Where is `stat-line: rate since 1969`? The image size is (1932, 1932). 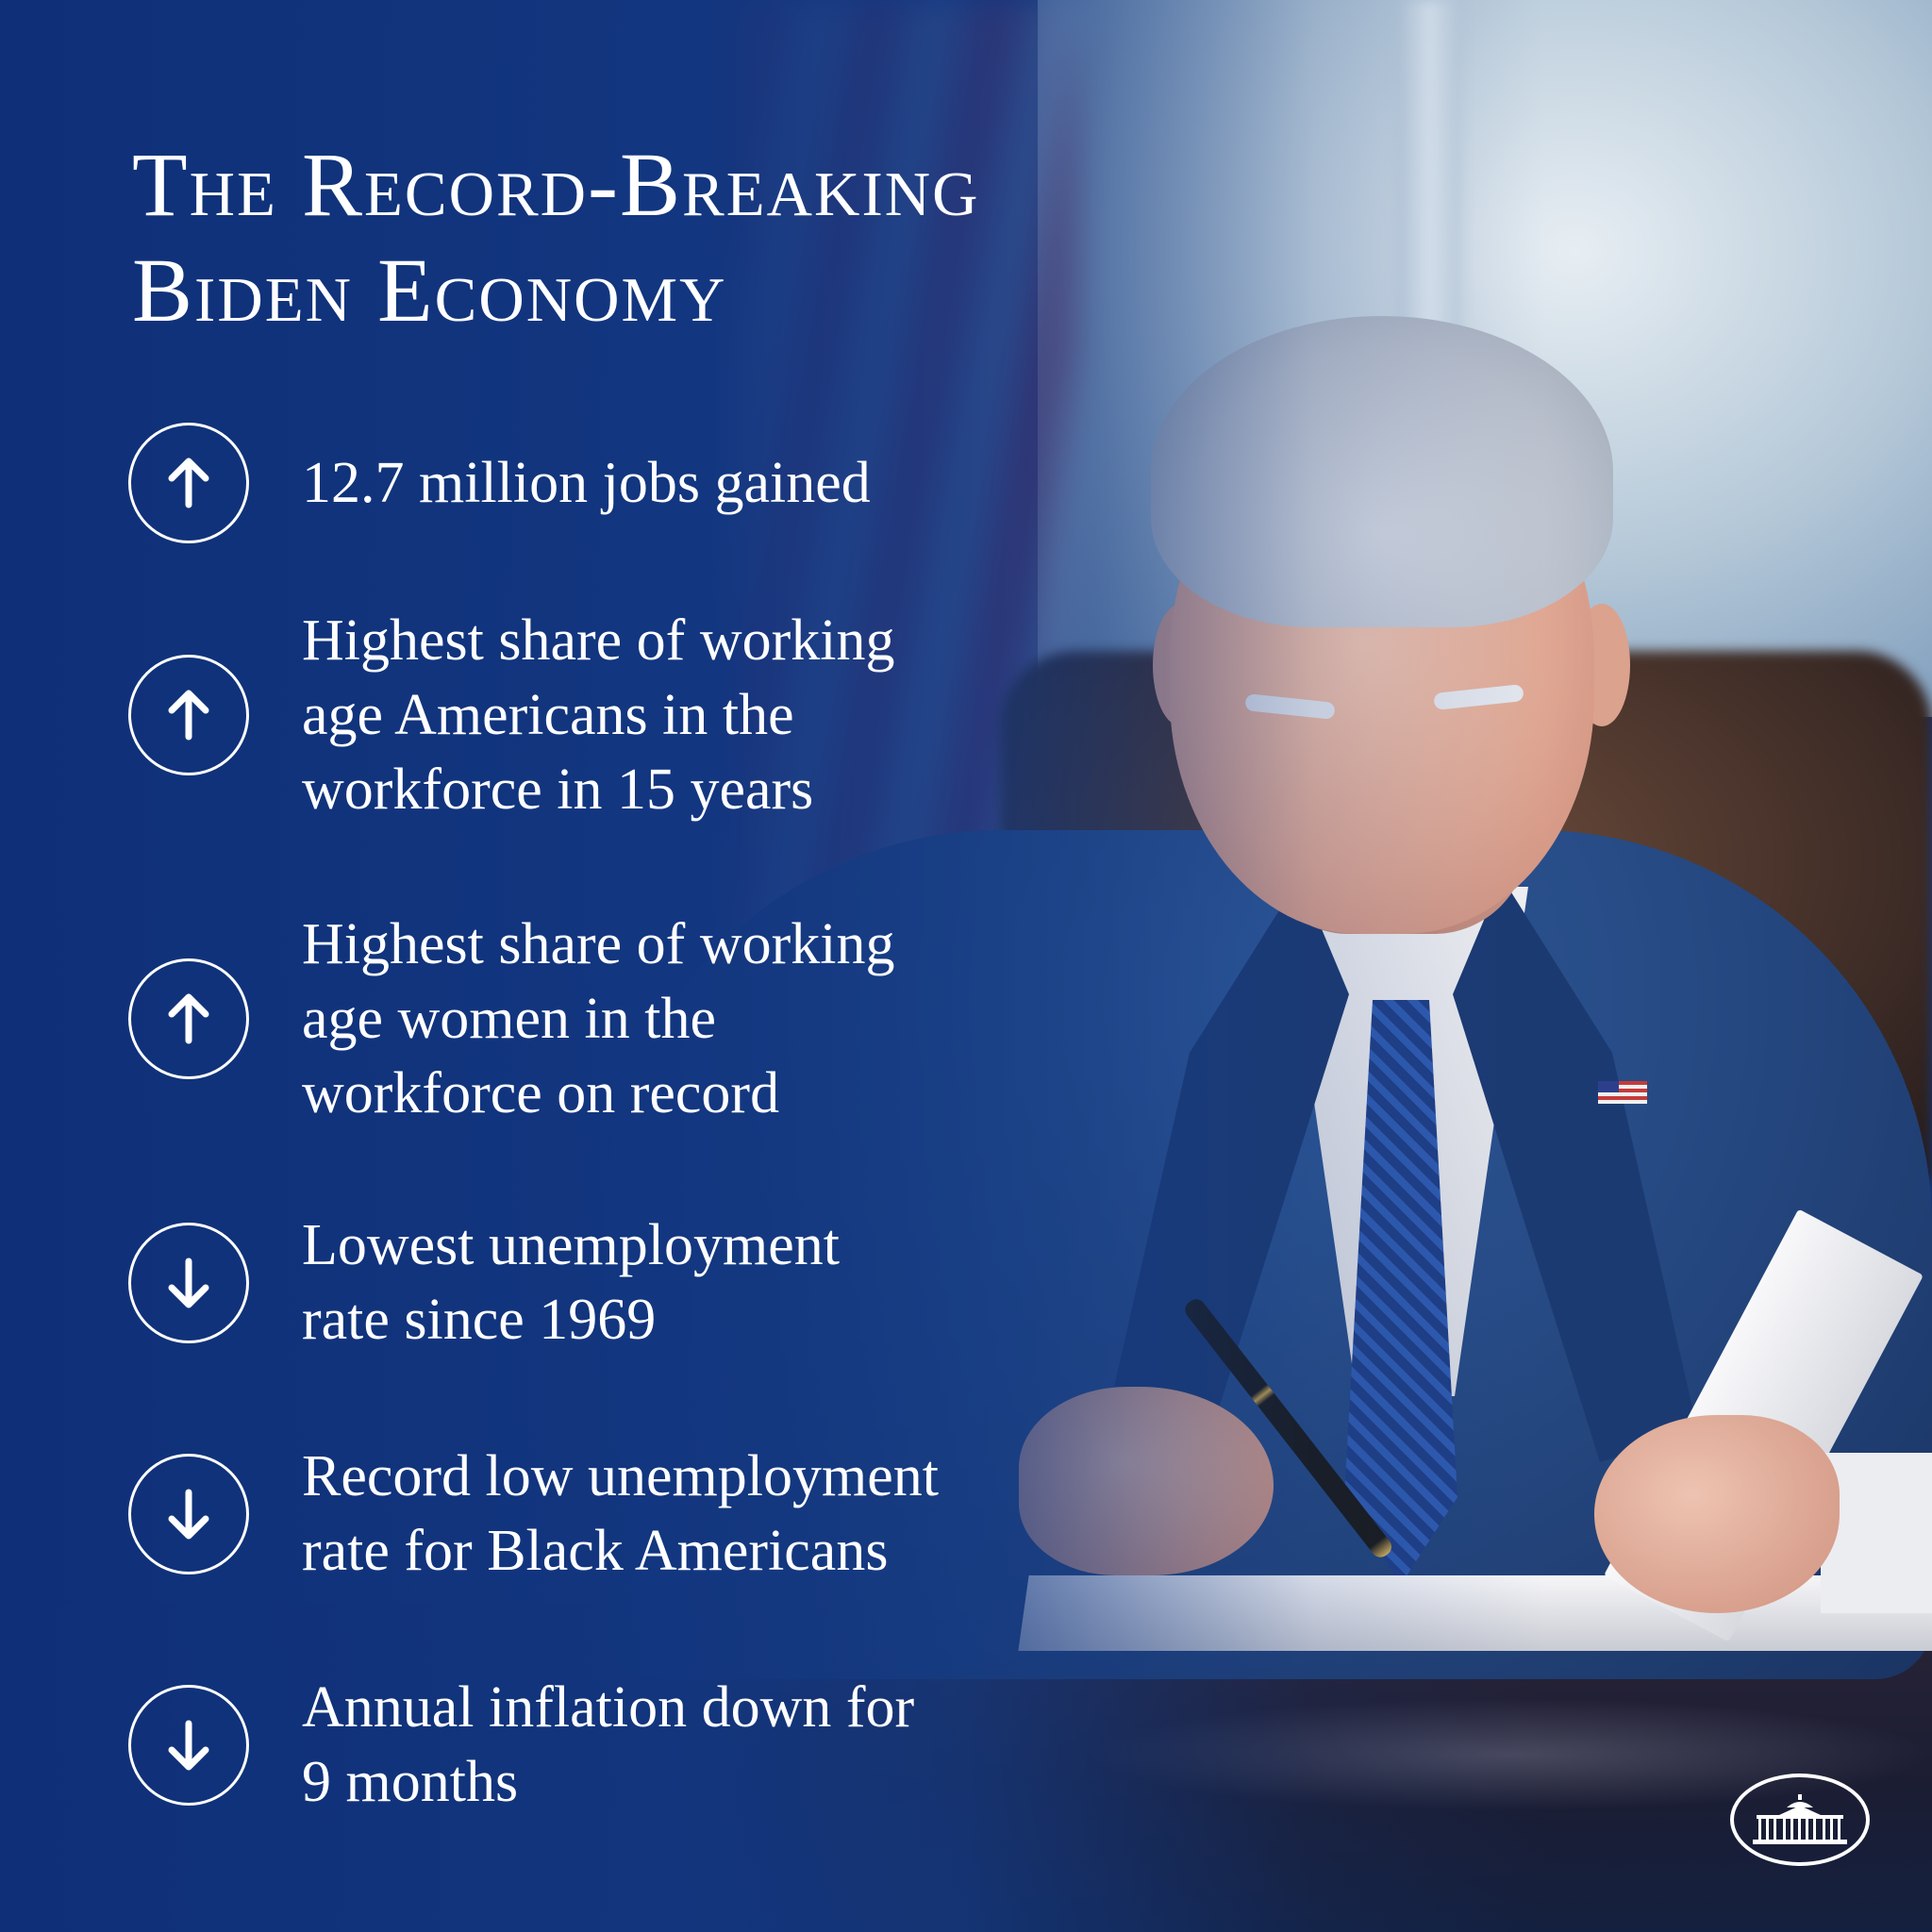 stat-line: rate since 1969 is located at coordinates (480, 1320).